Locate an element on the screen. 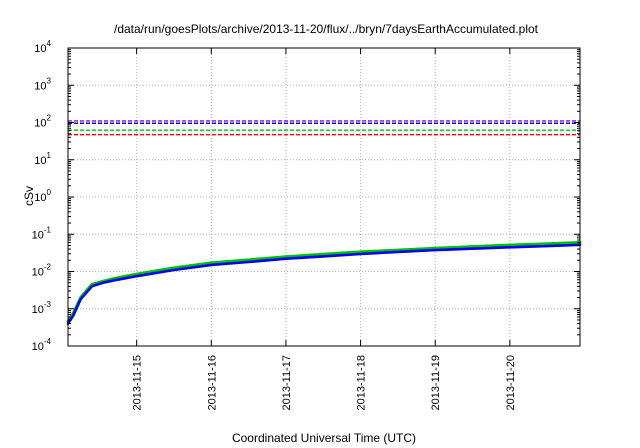  y-tick-label: 10⁴ is located at coordinates (42, 47).